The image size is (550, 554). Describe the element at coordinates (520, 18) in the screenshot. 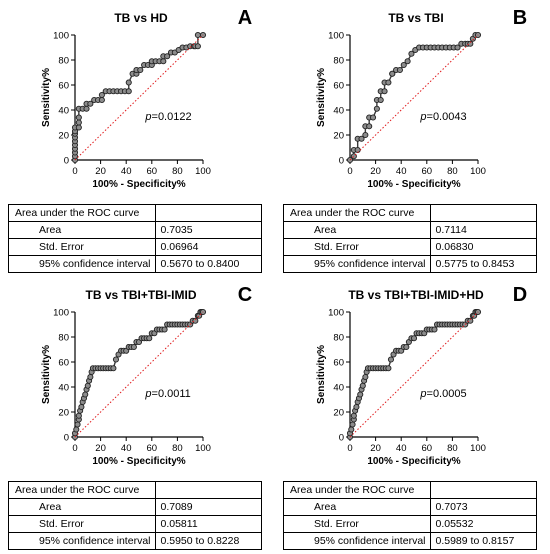

I see `panel-letter: B` at that location.